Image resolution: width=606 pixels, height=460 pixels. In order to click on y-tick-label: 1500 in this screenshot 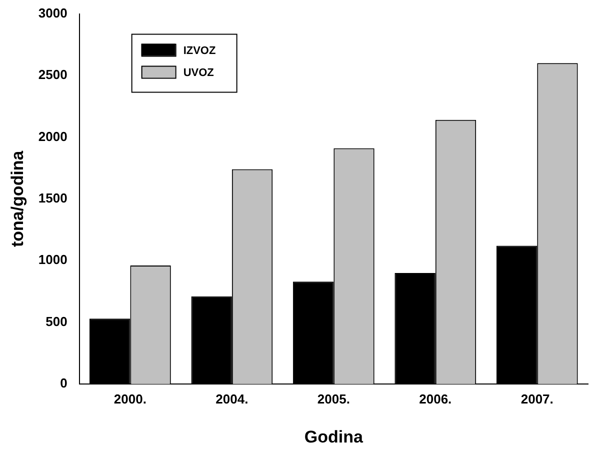, I will do `click(53, 198)`.